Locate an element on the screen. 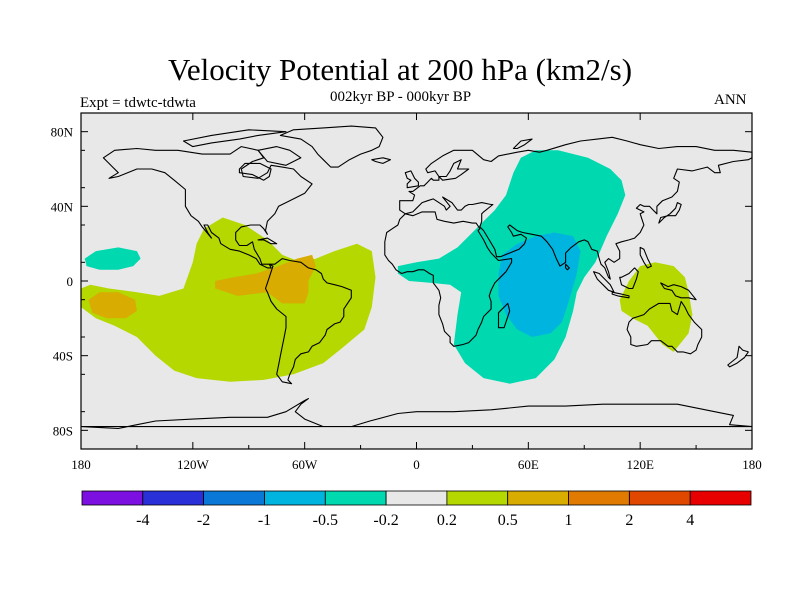  colorbar-label: 4 is located at coordinates (690, 520).